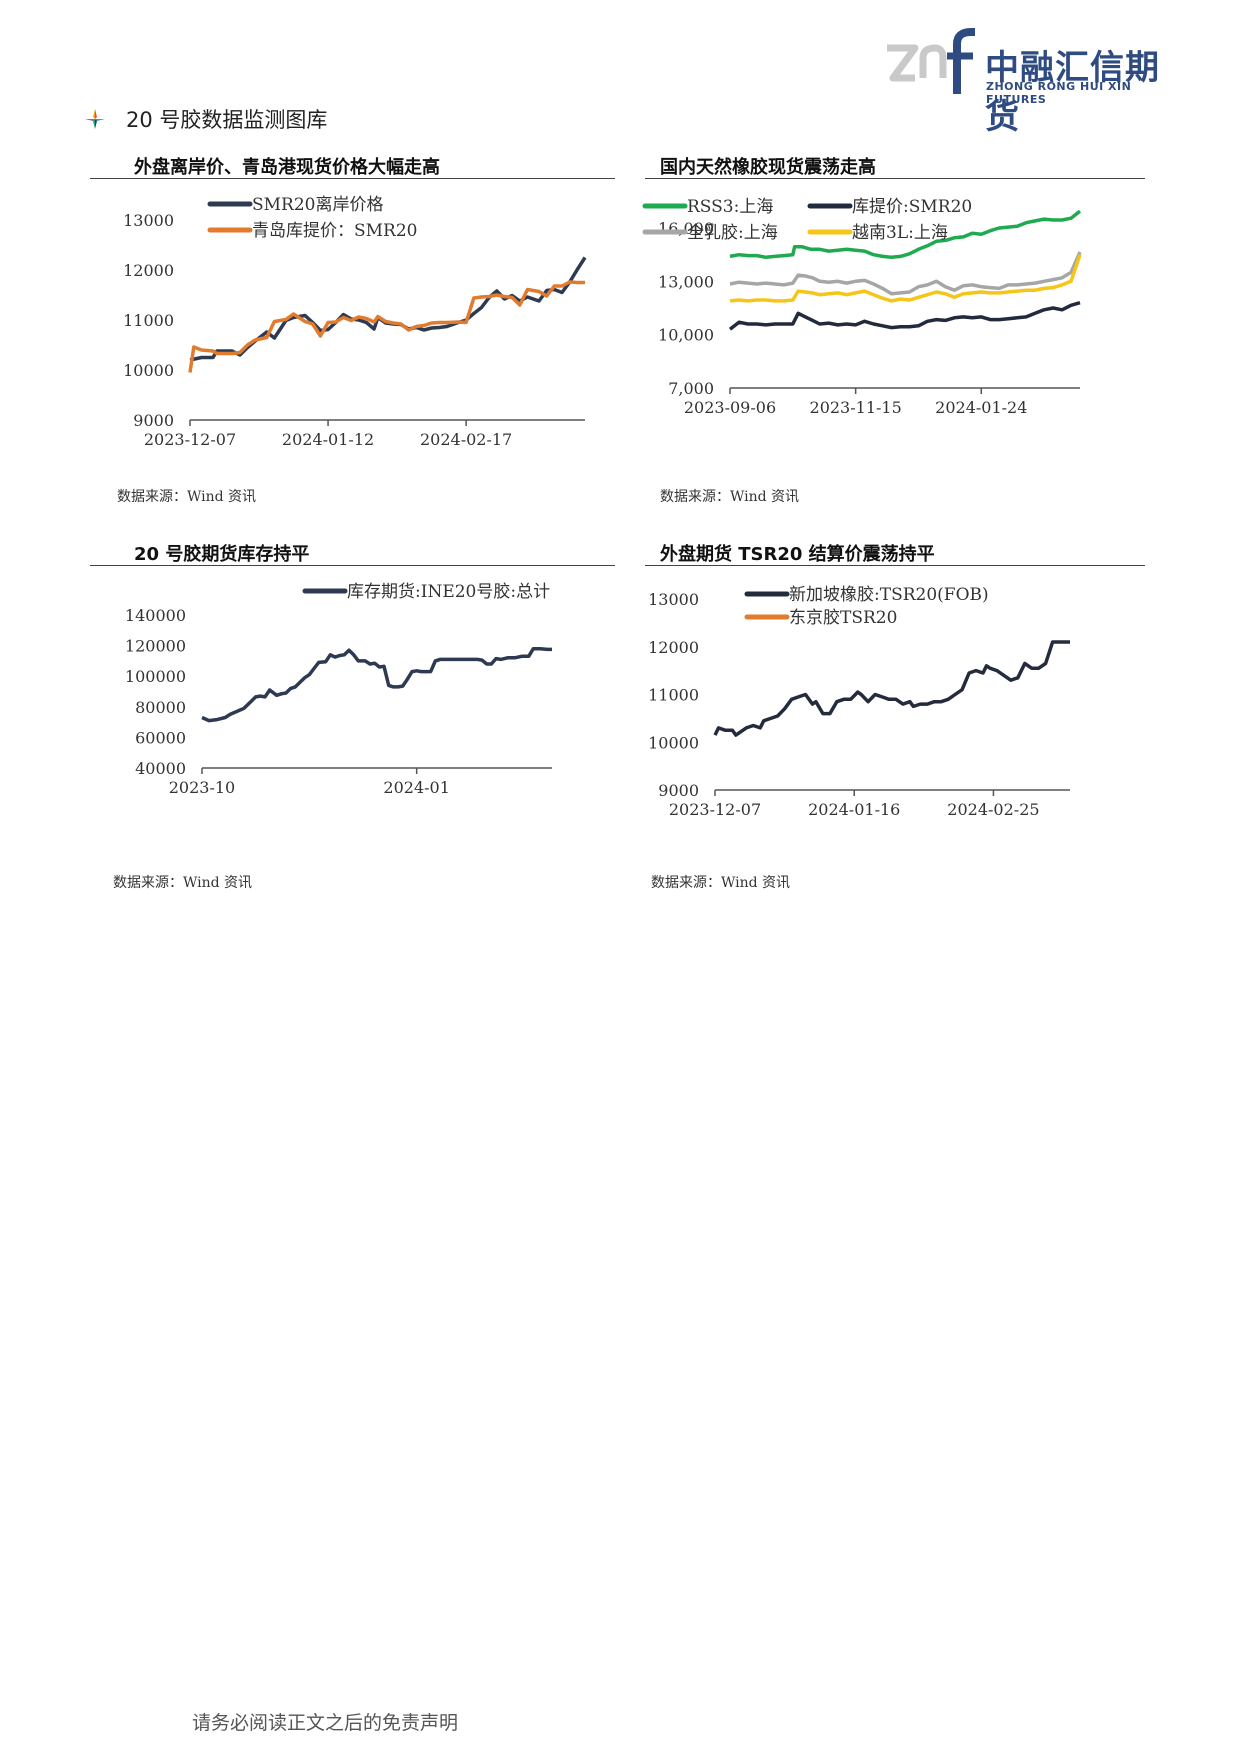  I want to click on section-title-text: 20 号胶数据监测图库, so click(227, 120).